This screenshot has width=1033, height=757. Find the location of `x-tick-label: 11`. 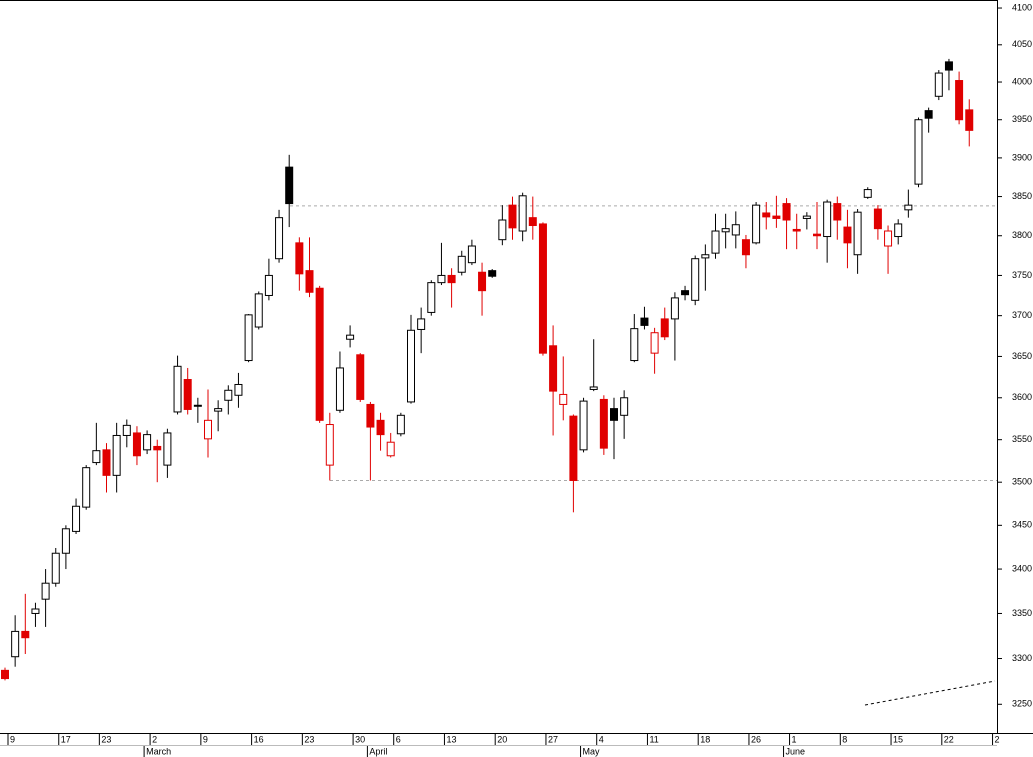

x-tick-label: 11 is located at coordinates (653, 739).